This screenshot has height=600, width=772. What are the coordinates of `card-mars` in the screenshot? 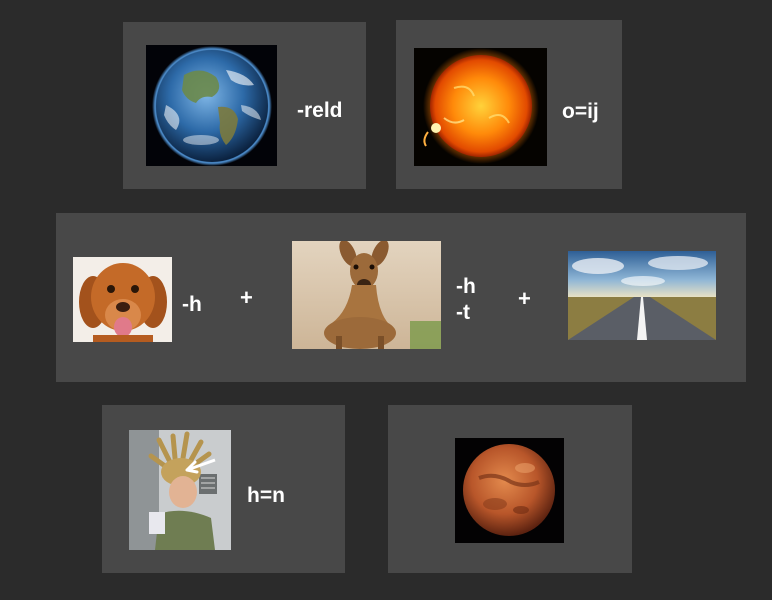 It's located at (510, 489).